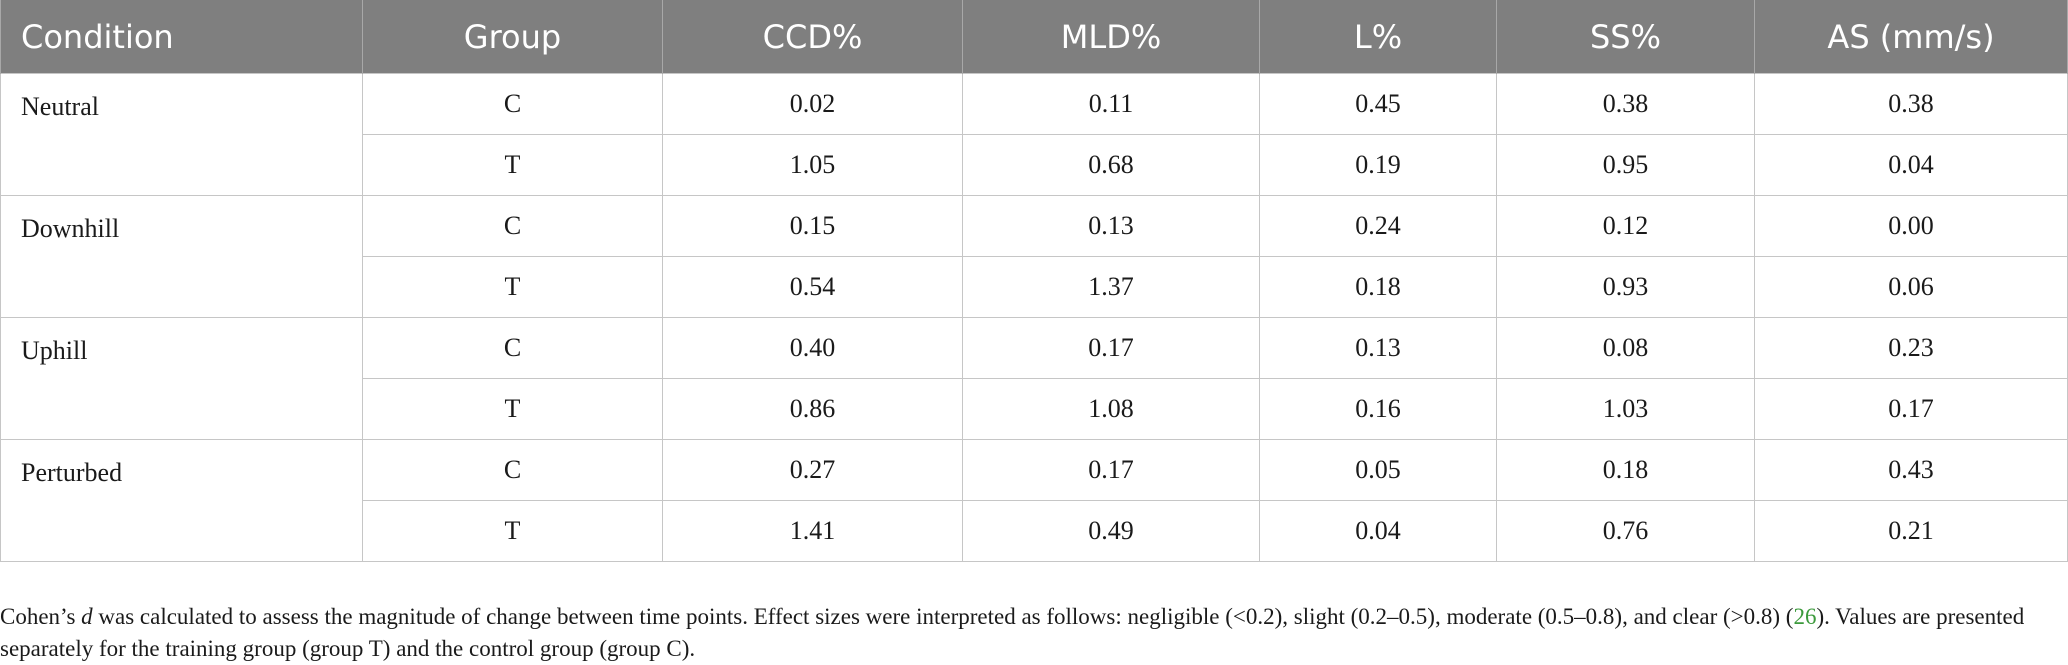  What do you see at coordinates (1625, 226) in the screenshot?
I see `value-cell: 0.12` at bounding box center [1625, 226].